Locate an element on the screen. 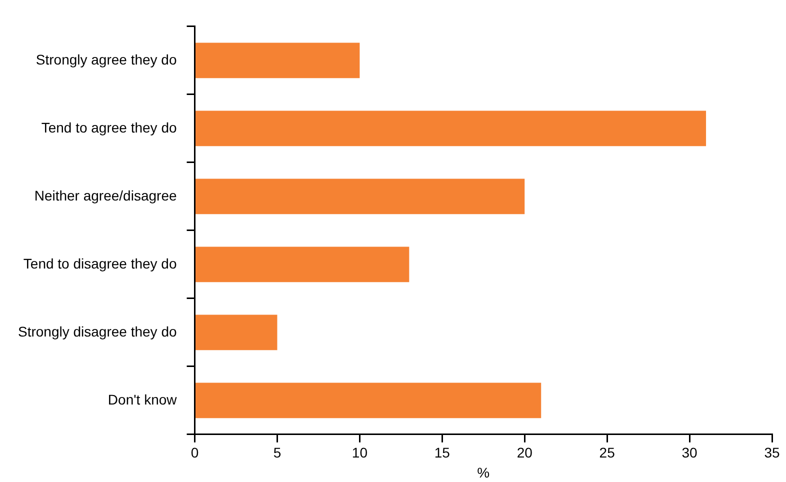 The height and width of the screenshot is (482, 786). y-tick-label: Neither agree/disagree is located at coordinates (105, 195).